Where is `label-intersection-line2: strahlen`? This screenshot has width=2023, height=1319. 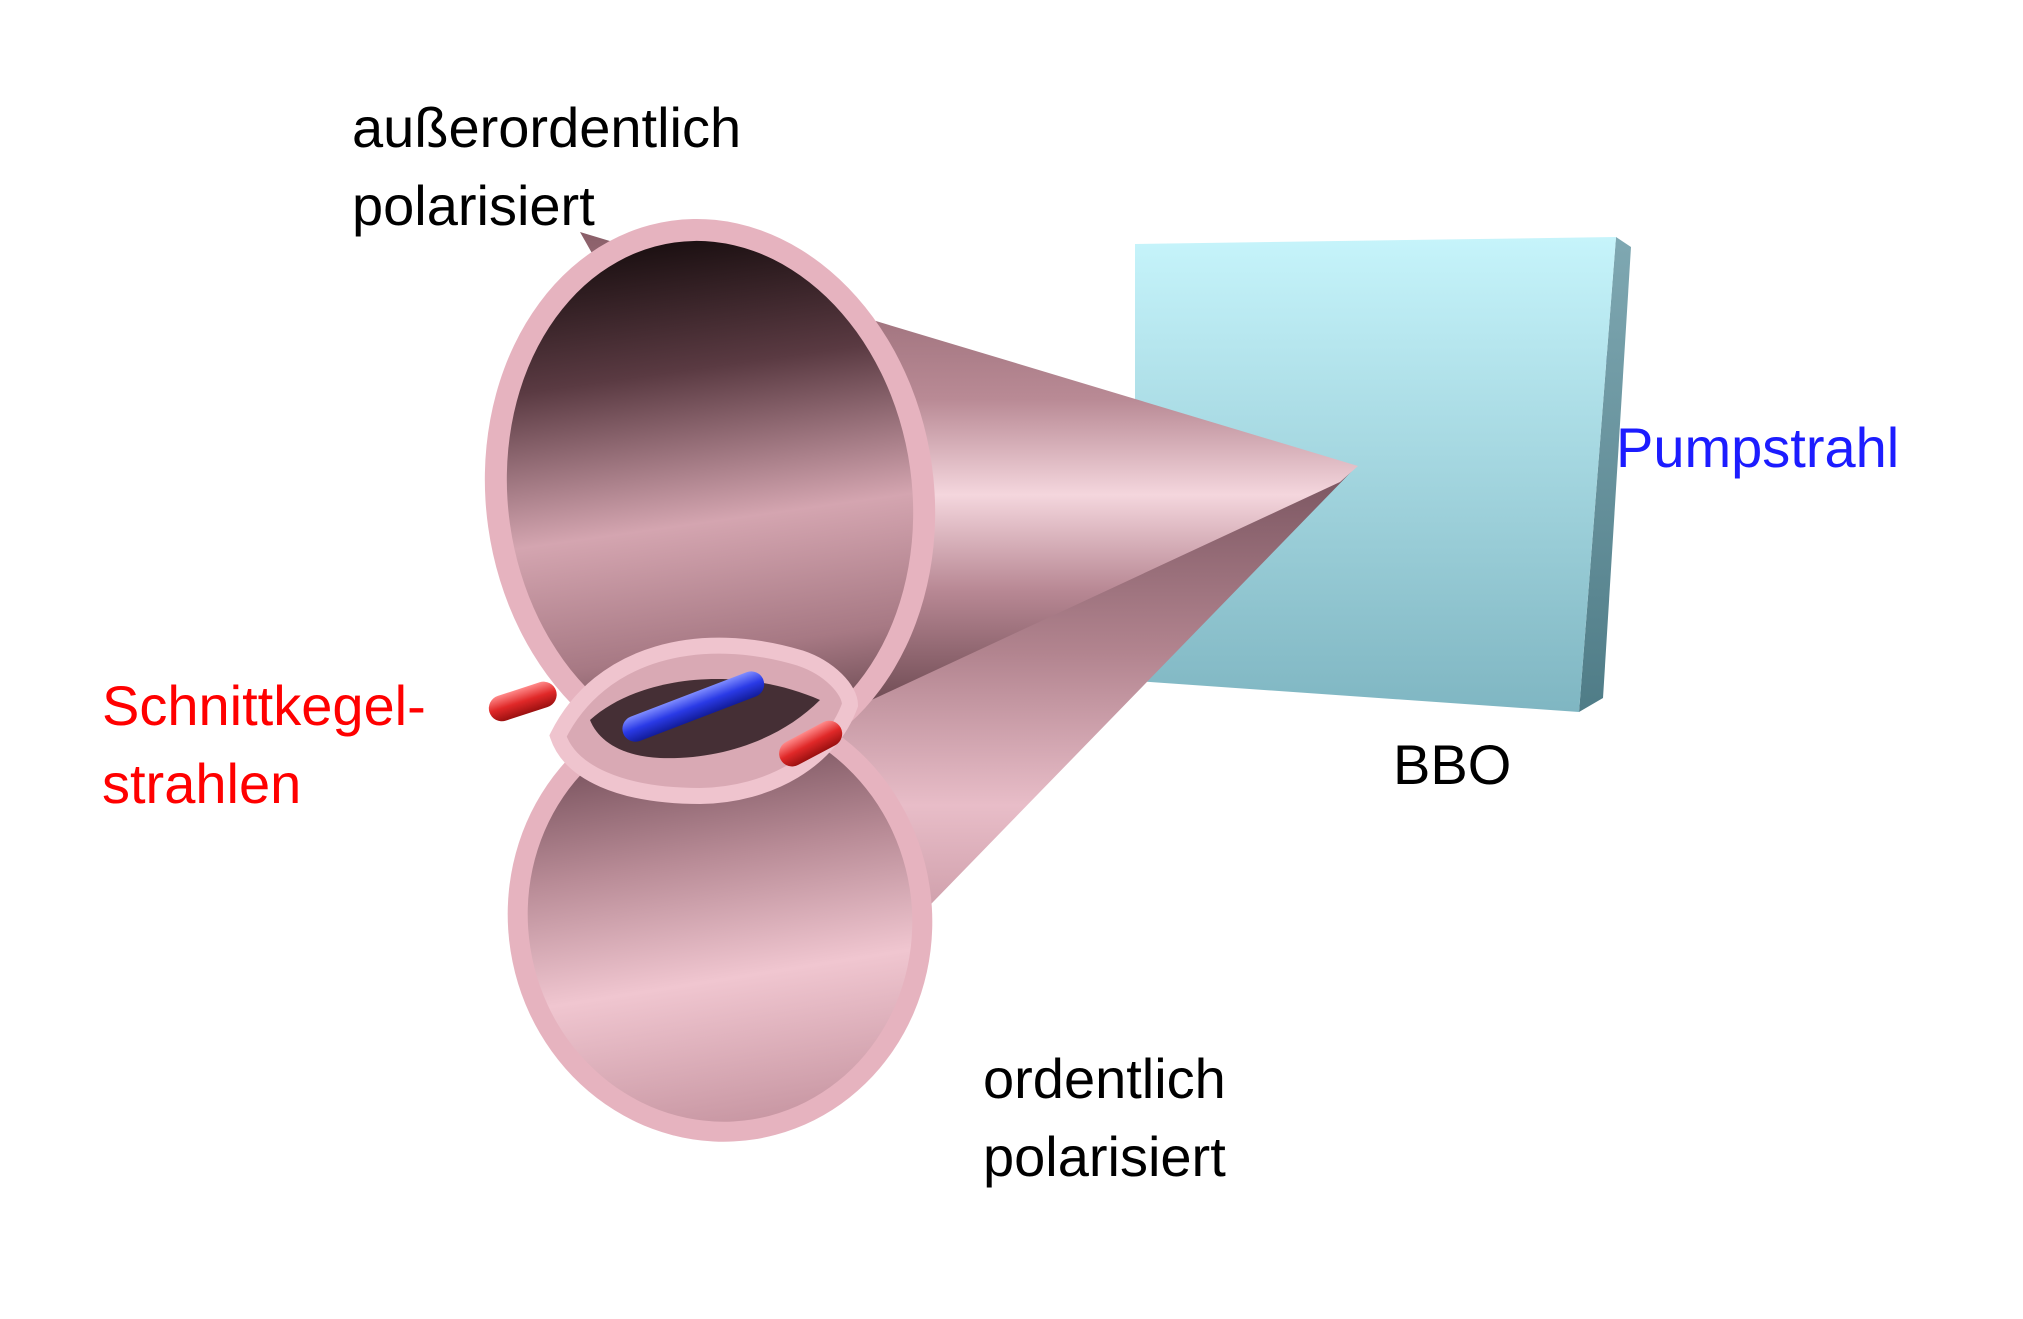 label-intersection-line2: strahlen is located at coordinates (202, 783).